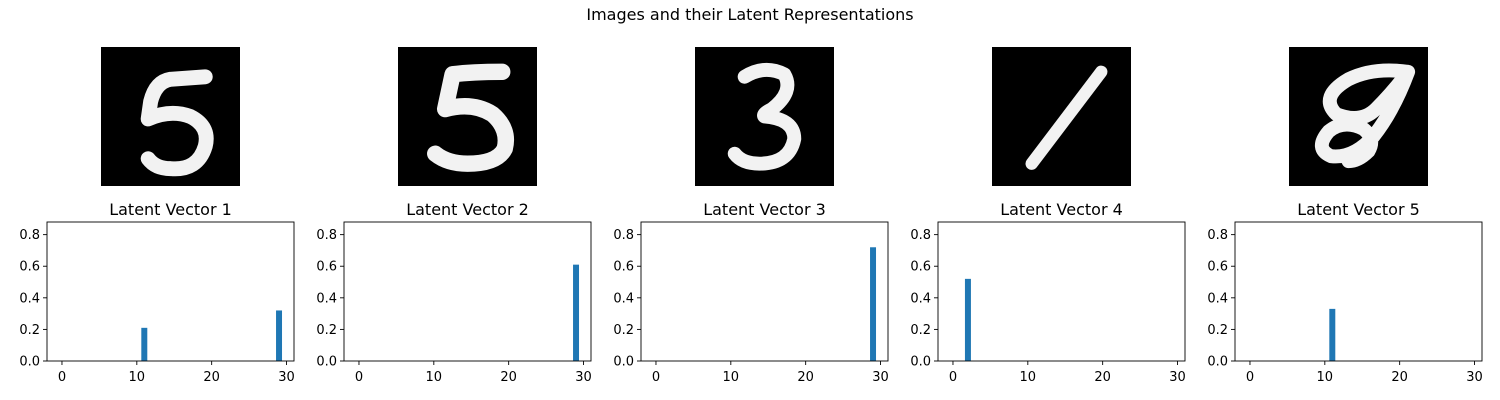 This screenshot has height=400, width=1500. Describe the element at coordinates (750, 14) in the screenshot. I see `figure-title: Images and their Latent Representations` at that location.